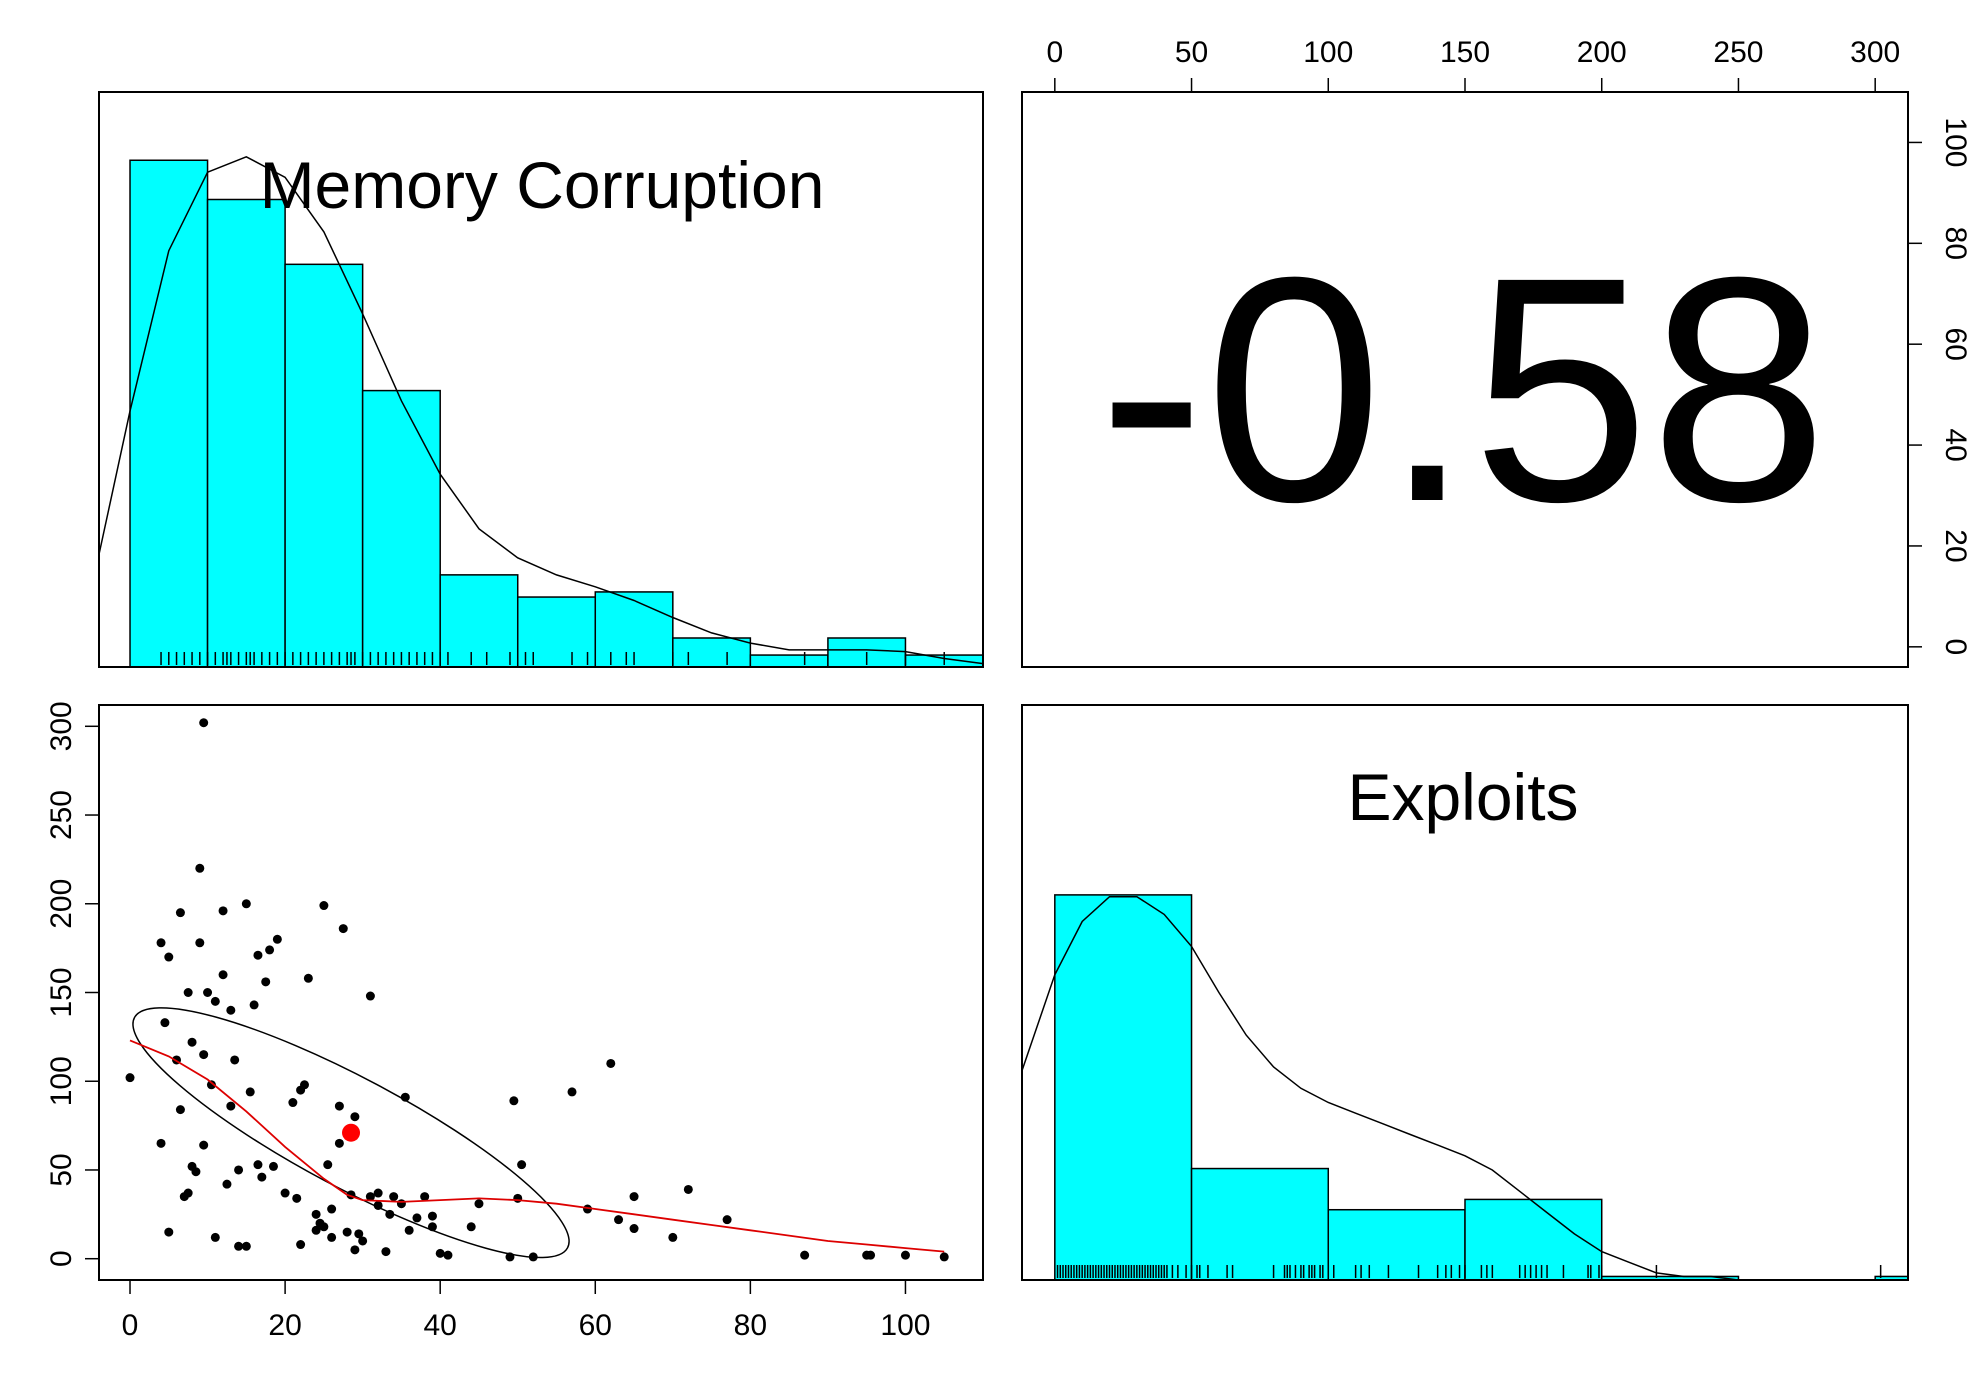 This screenshot has width=1983, height=1375. I want to click on top-x-tick-label: 150, so click(1465, 52).